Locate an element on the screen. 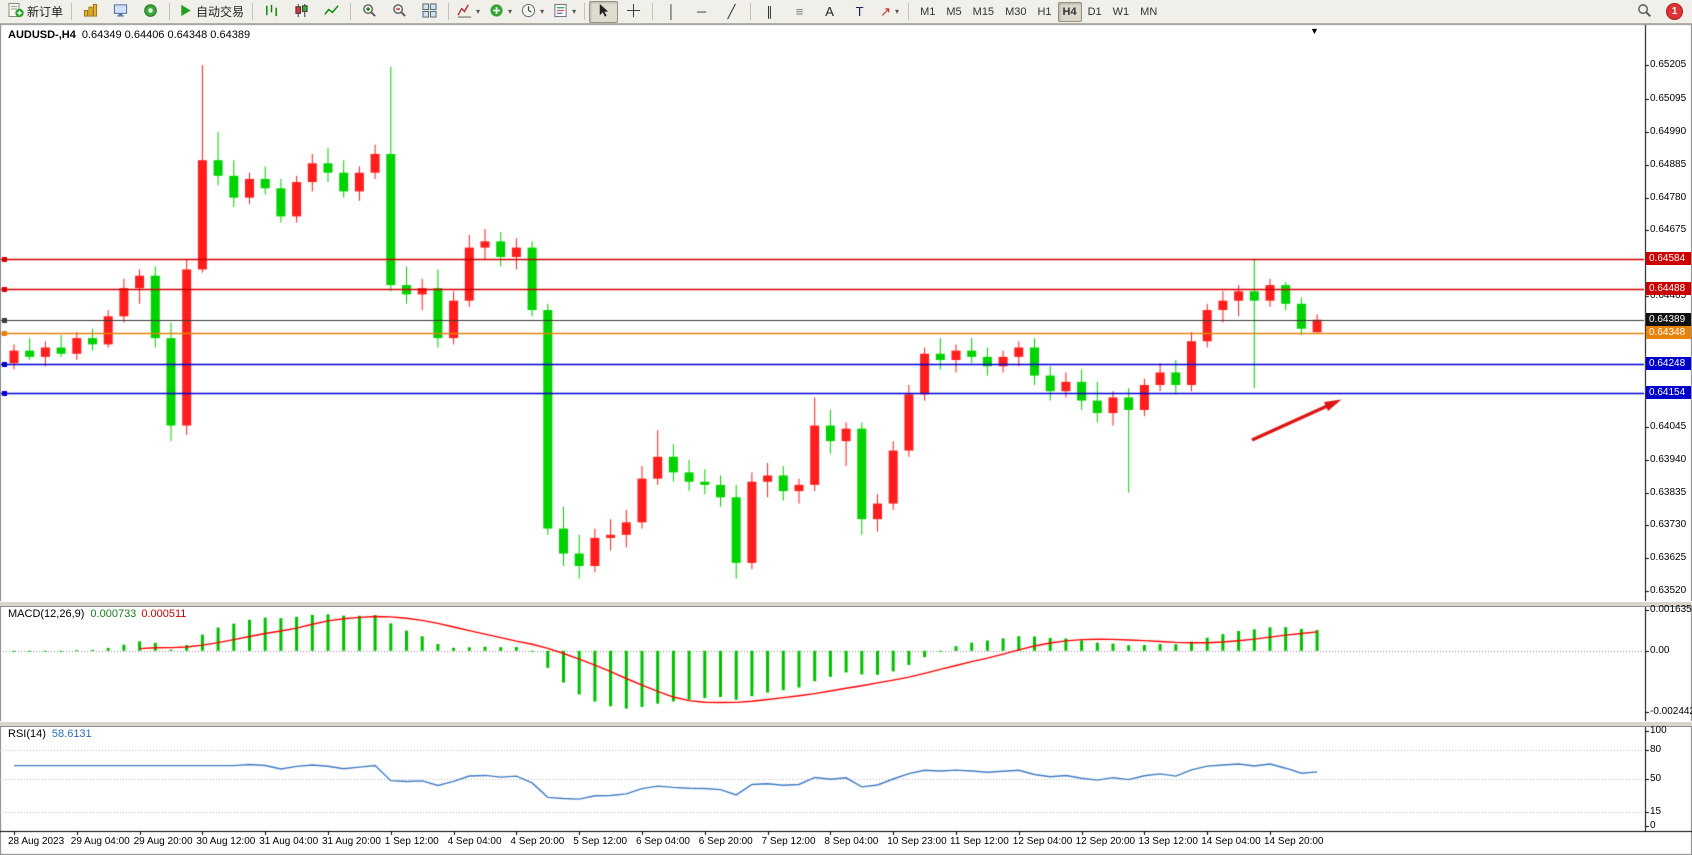 This screenshot has width=1692, height=855. chart-ohlc: 0.64349 0.64406 0.64348 0.64389 is located at coordinates (166, 35).